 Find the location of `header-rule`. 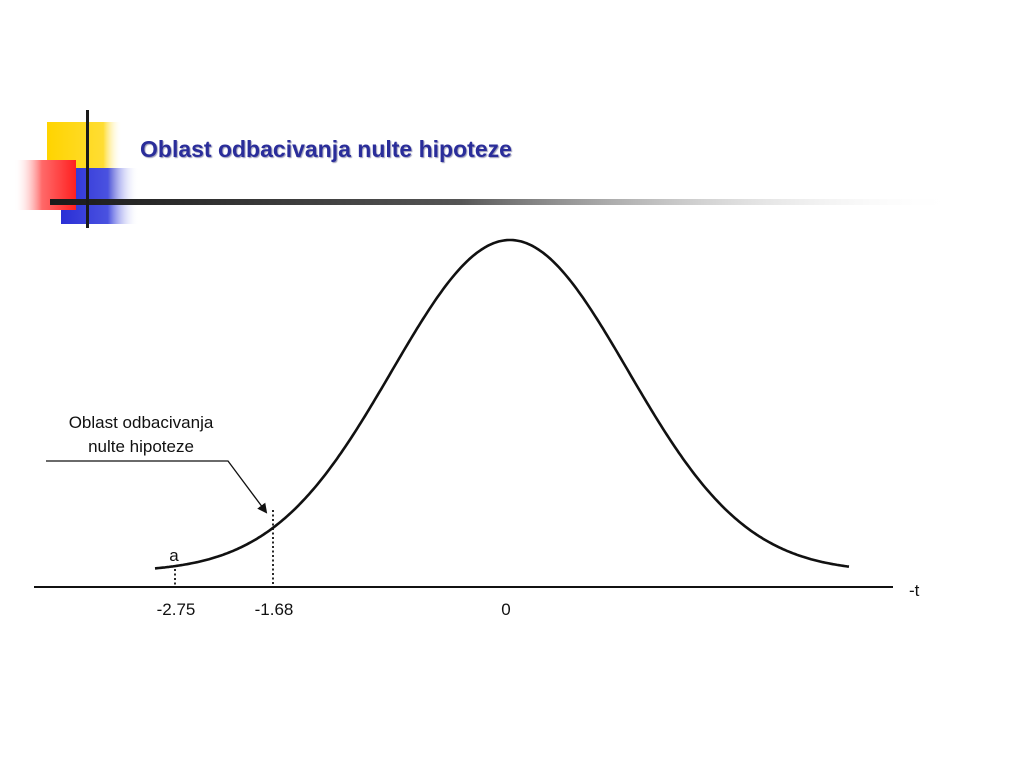

header-rule is located at coordinates (505, 202).